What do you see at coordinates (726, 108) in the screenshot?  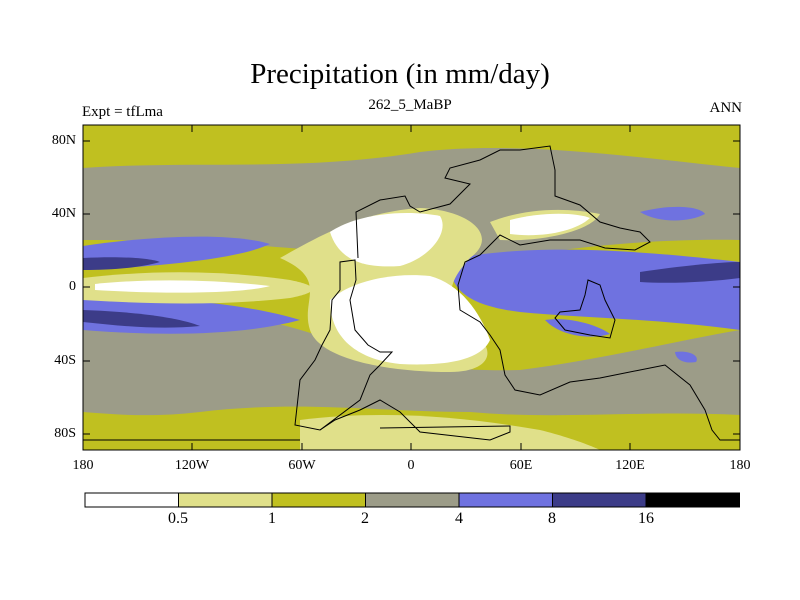 I see `season-label: ANN` at bounding box center [726, 108].